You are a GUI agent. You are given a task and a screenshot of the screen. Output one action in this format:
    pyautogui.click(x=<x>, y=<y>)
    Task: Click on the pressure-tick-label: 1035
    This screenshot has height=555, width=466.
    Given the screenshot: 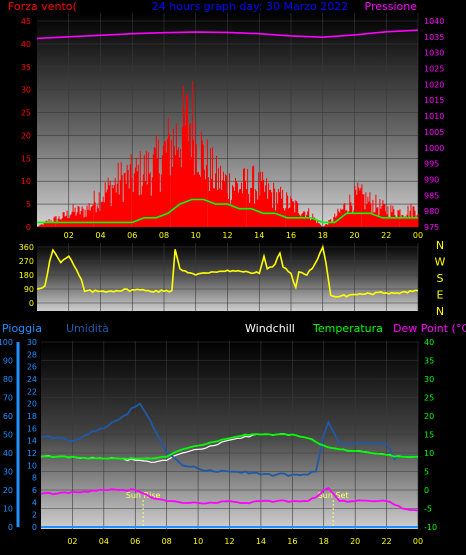 What is the action you would take?
    pyautogui.click(x=434, y=37)
    